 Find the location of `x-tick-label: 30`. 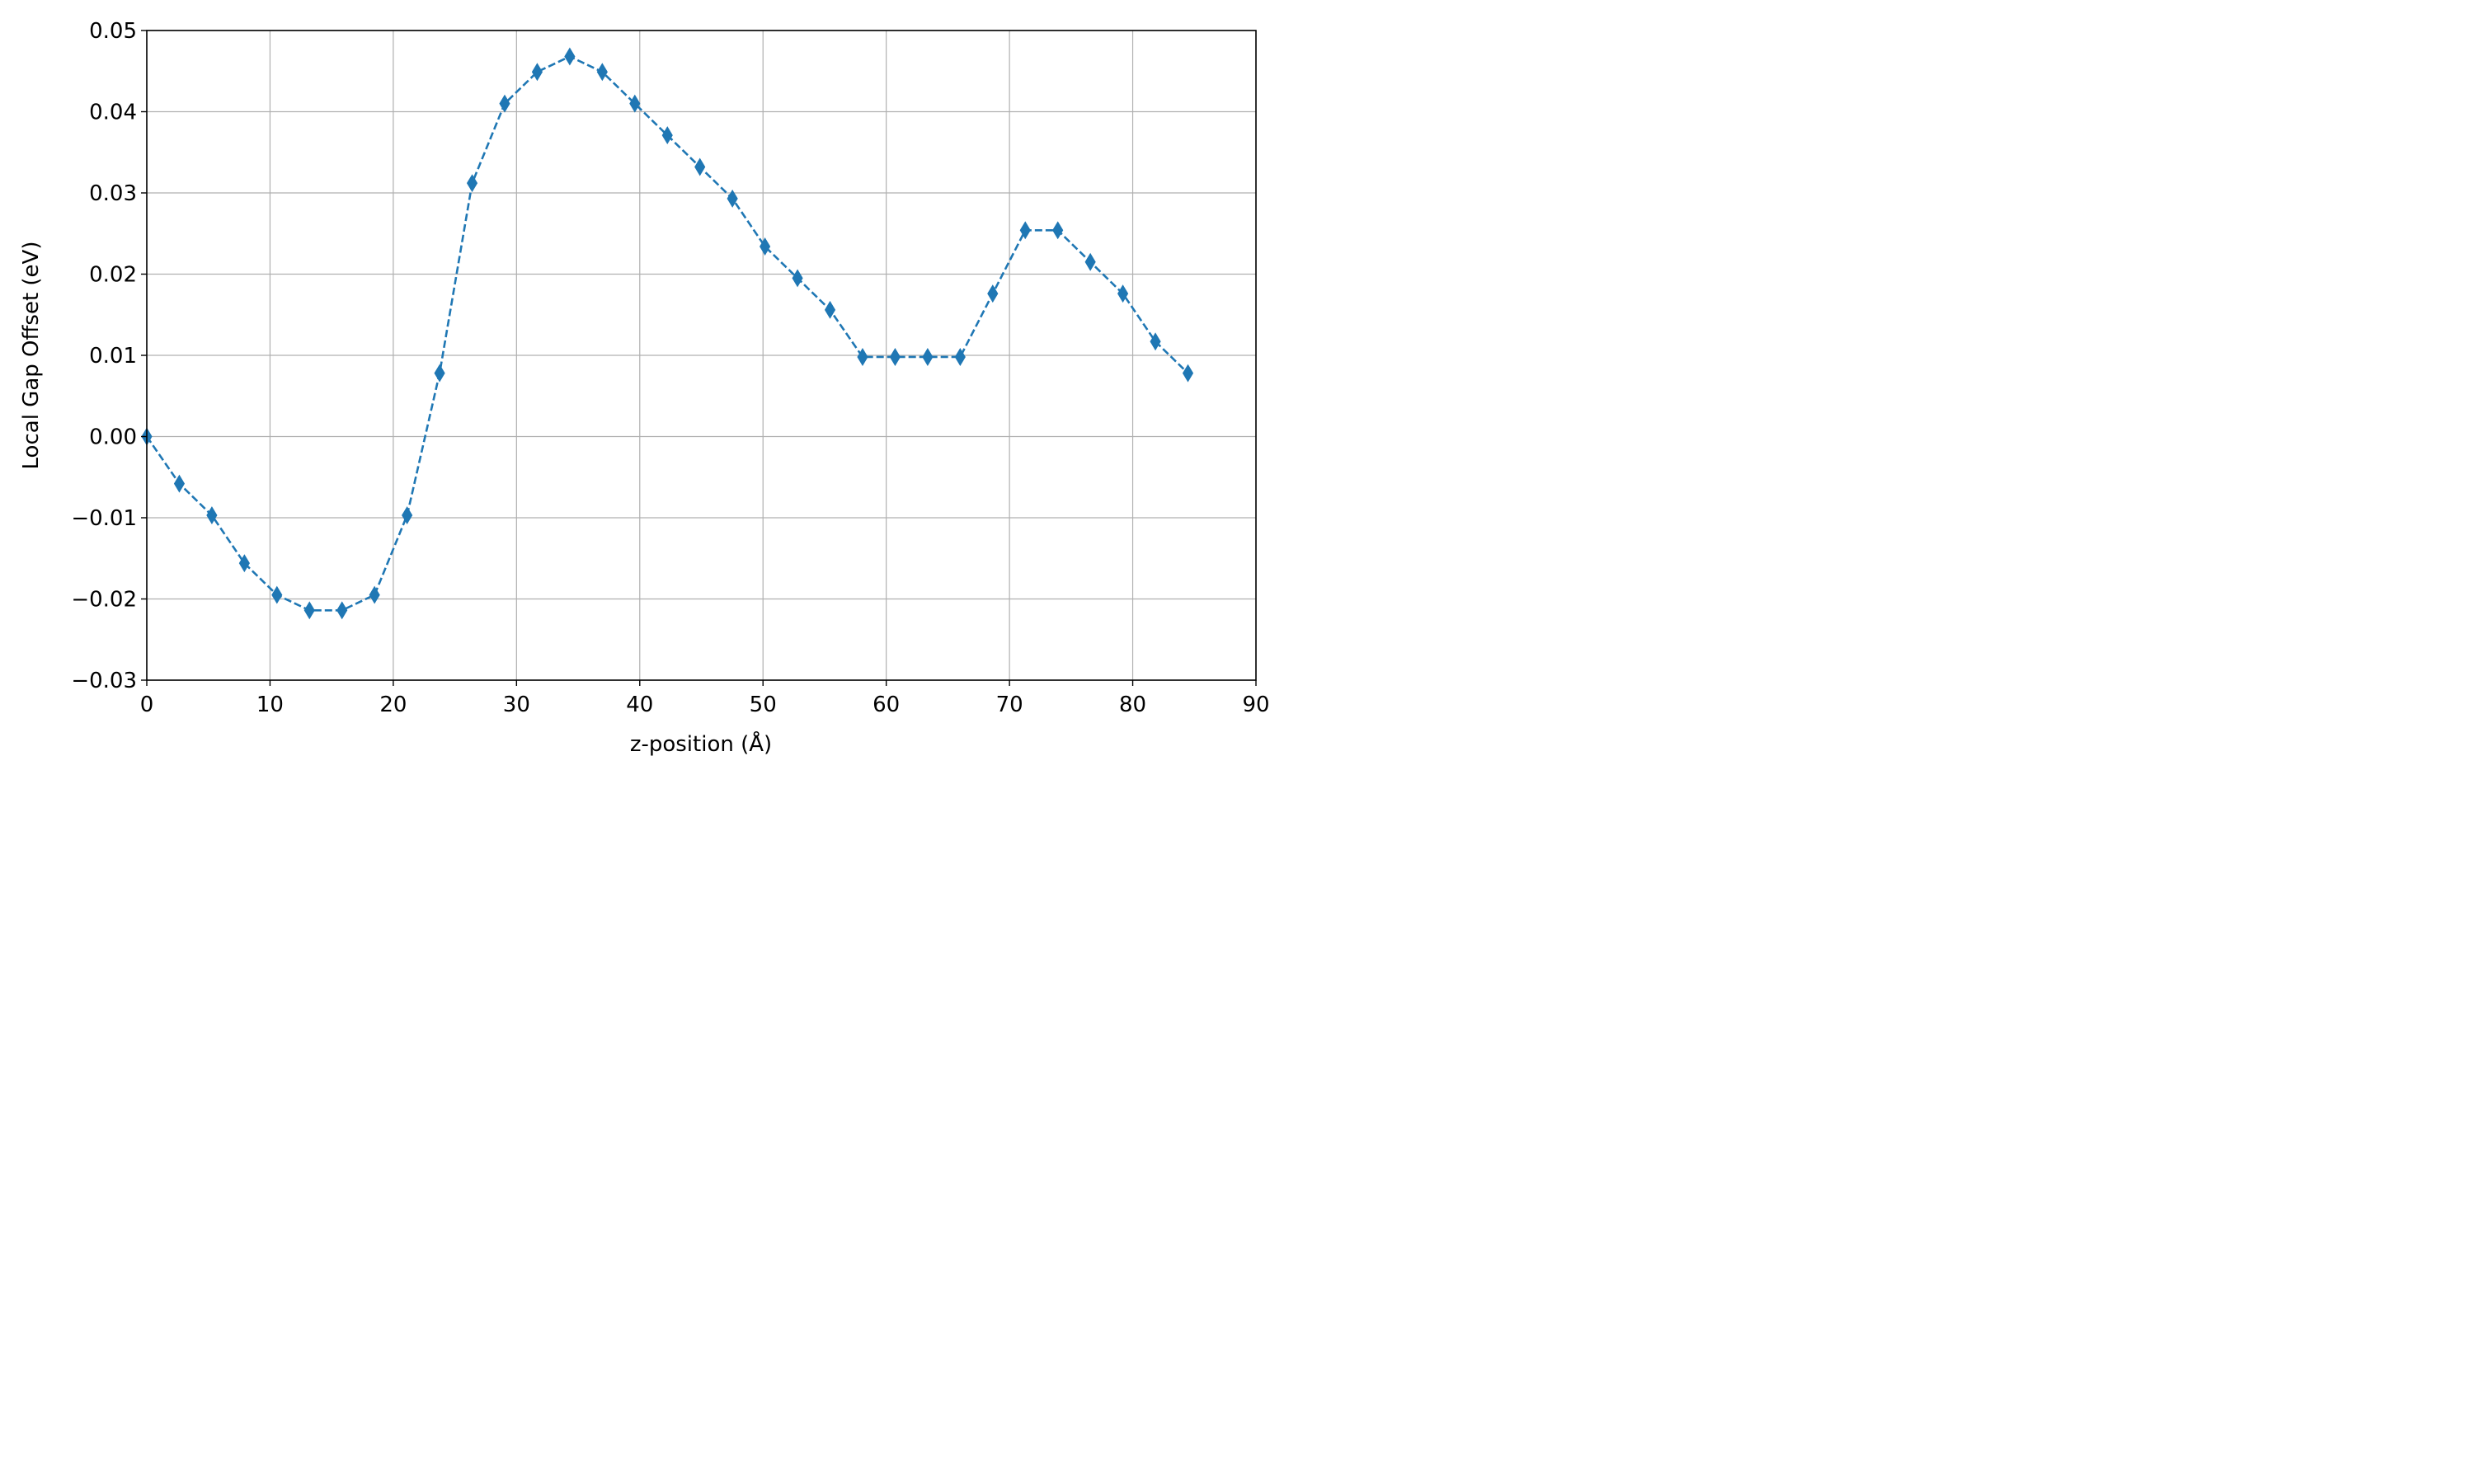

x-tick-label: 30 is located at coordinates (516, 705).